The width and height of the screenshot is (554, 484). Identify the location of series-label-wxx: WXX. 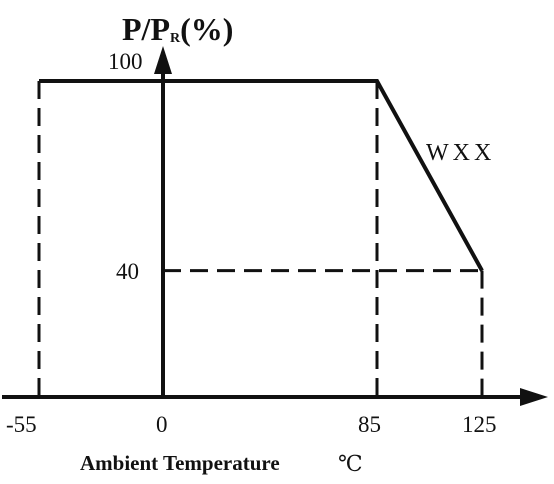
(460, 153).